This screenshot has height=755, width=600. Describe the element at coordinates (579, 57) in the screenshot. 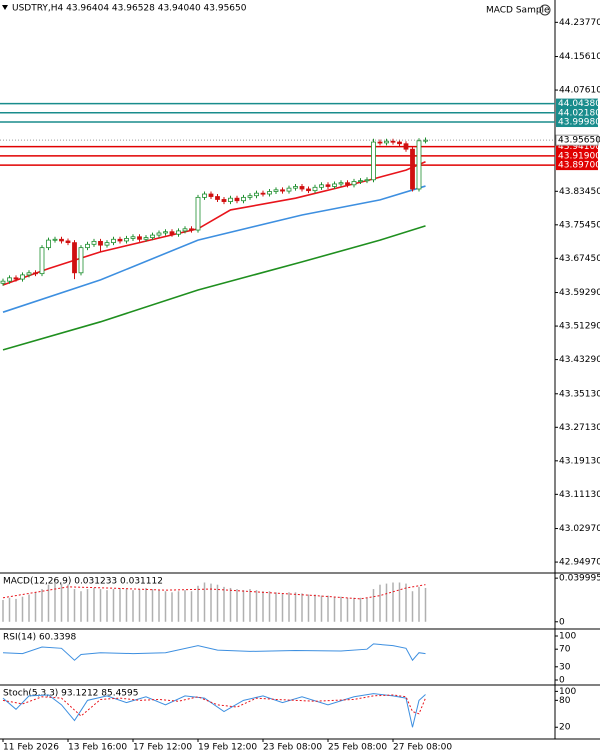

I see `y-tick-label: 44.15610` at that location.